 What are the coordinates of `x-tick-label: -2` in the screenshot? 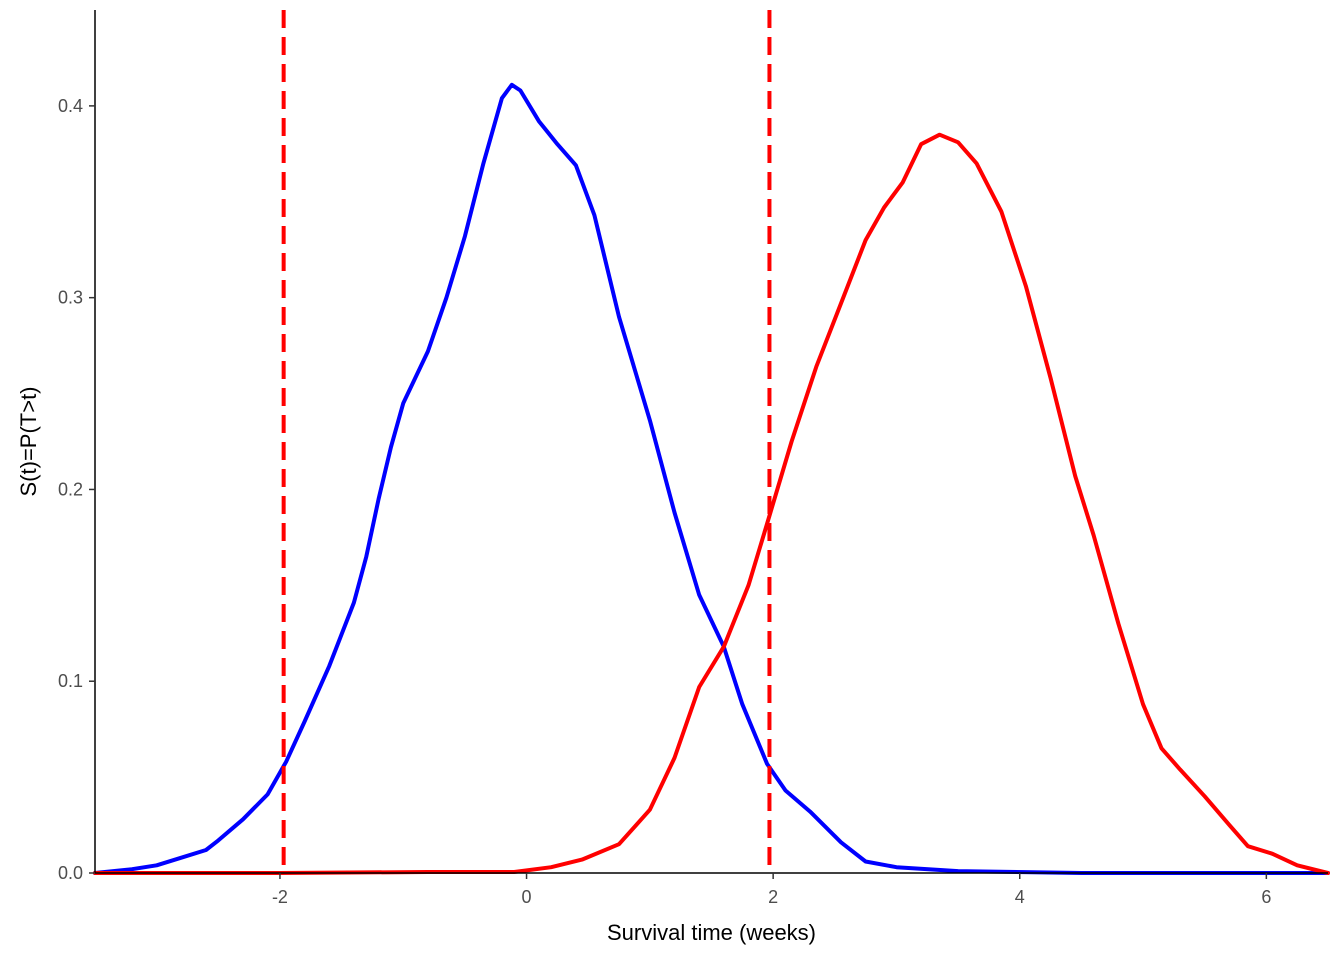 It's located at (280, 897).